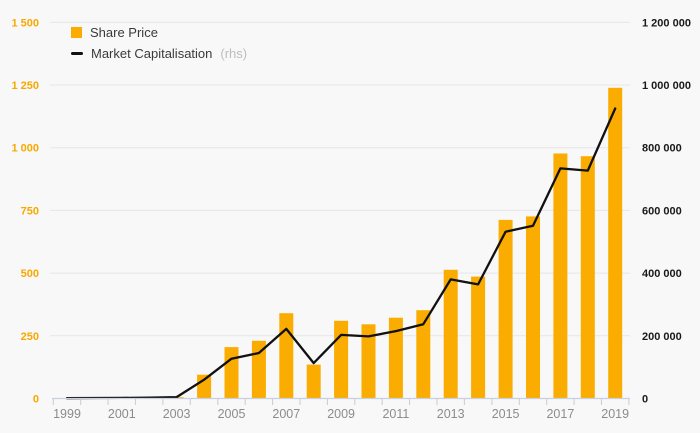 This screenshot has width=700, height=433. Describe the element at coordinates (506, 414) in the screenshot. I see `x-axis-label-2015: 2015` at that location.